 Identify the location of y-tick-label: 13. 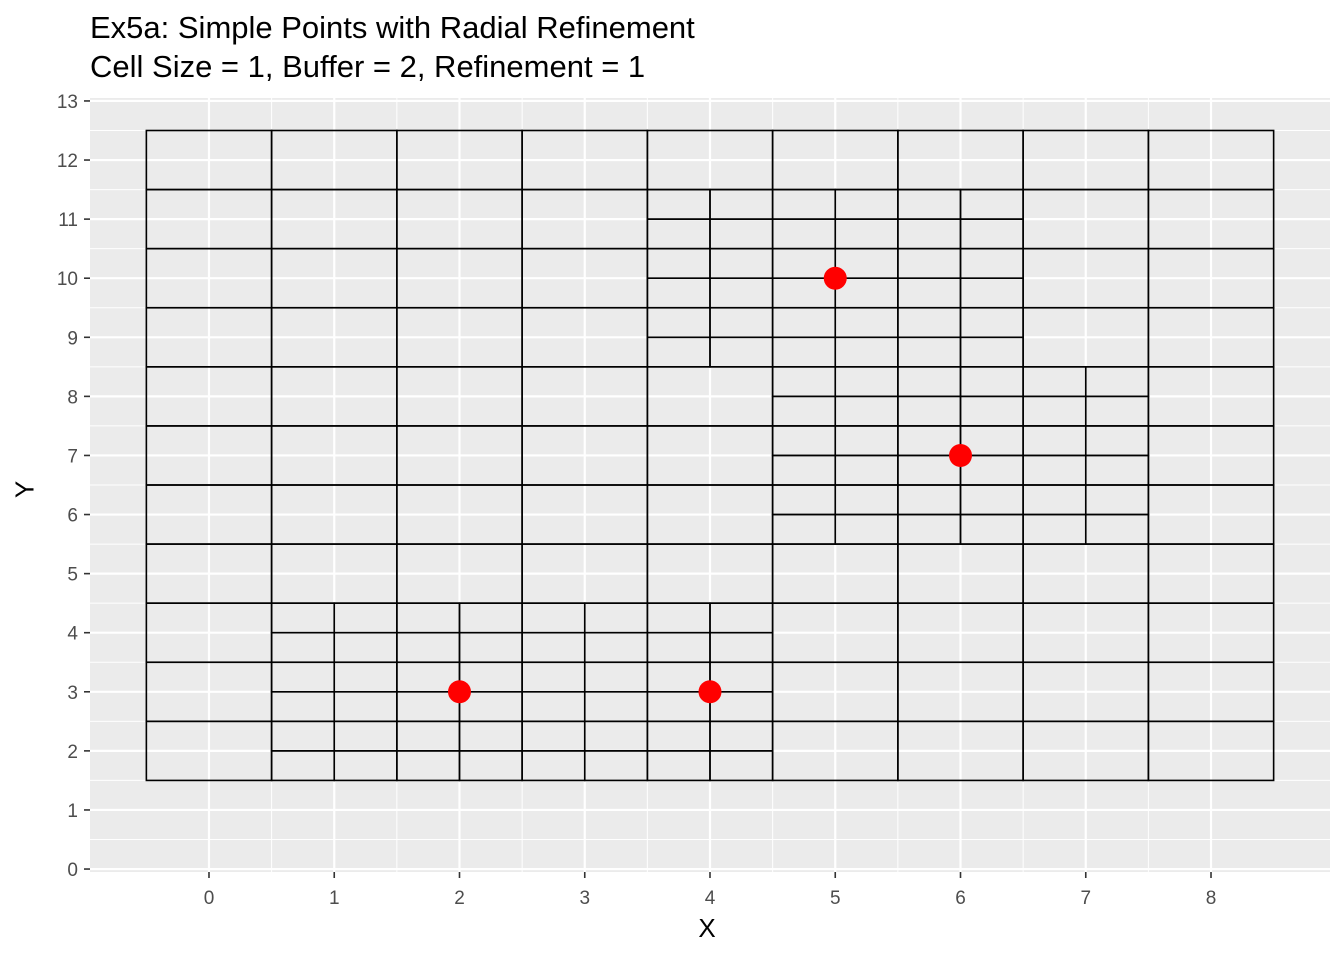
(67, 102).